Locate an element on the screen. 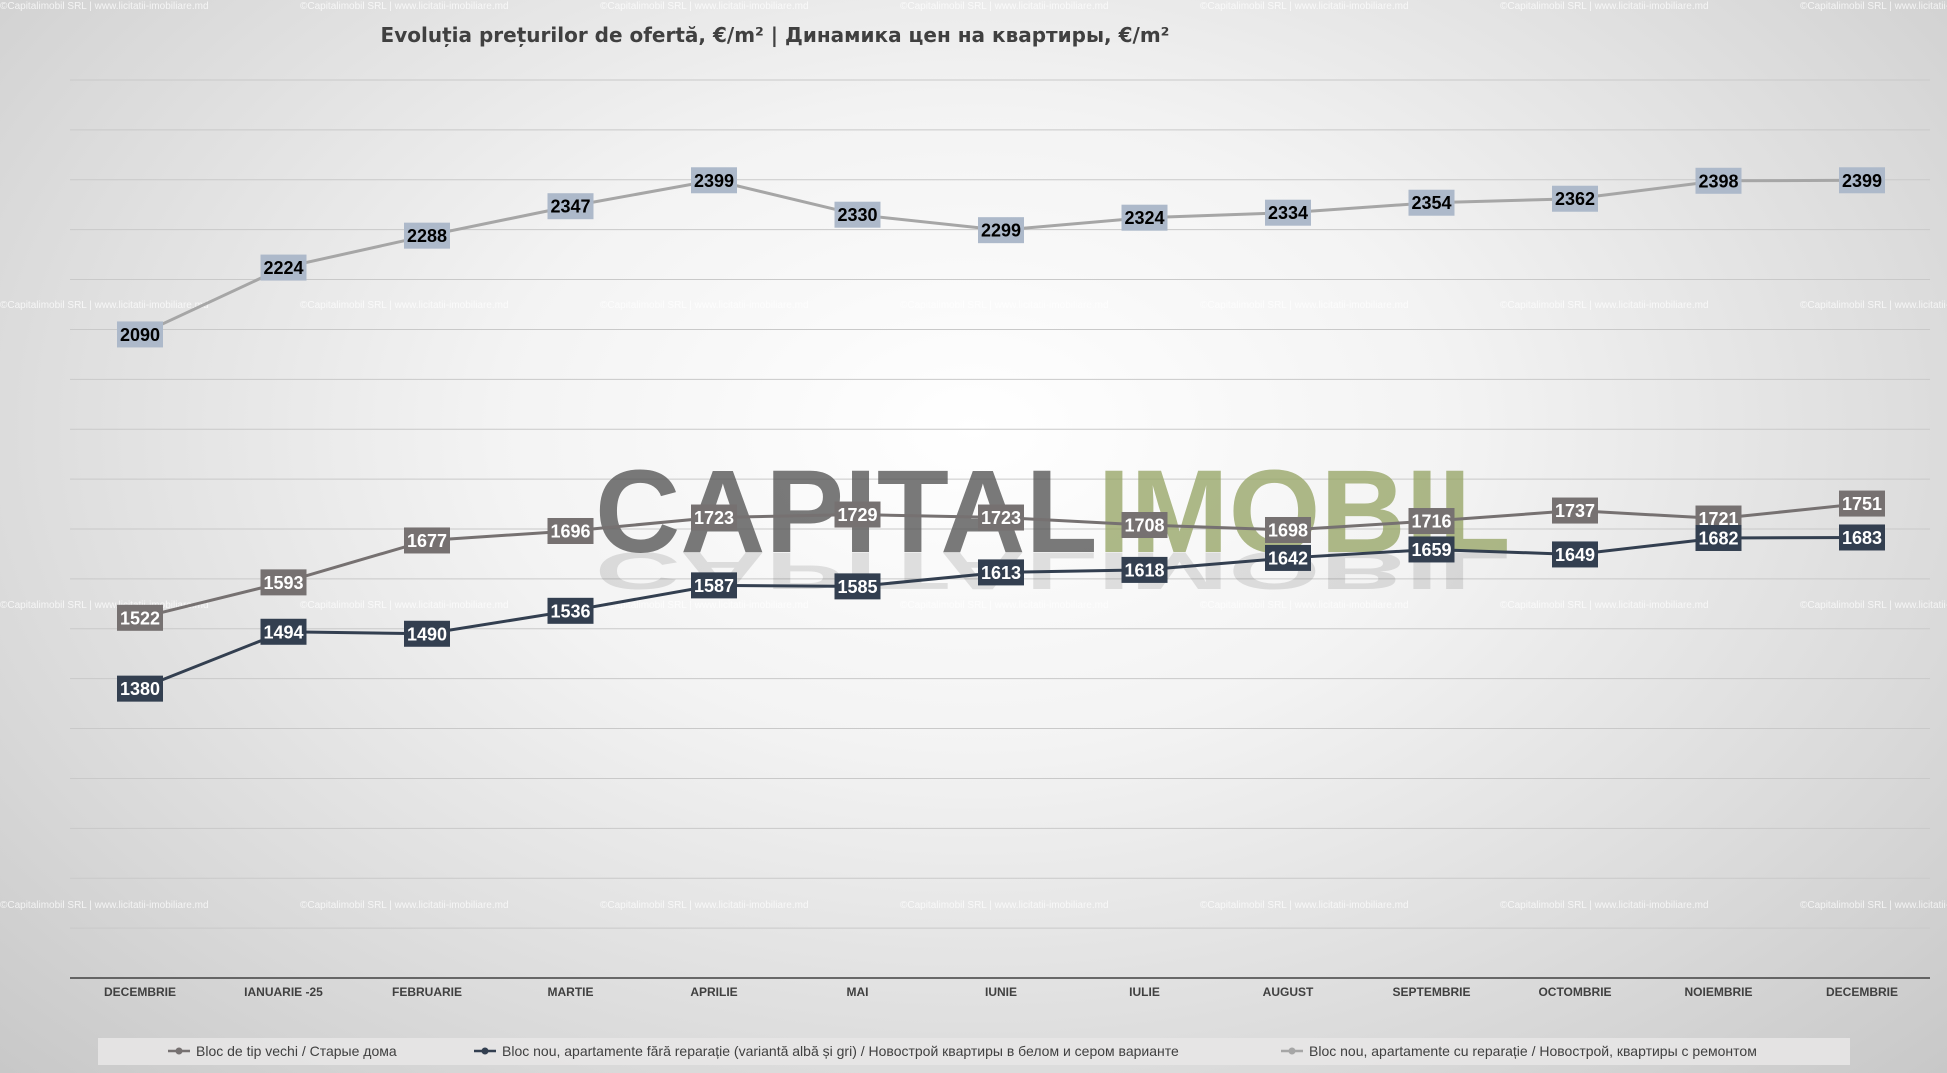 The height and width of the screenshot is (1073, 1947). data-label-value: 2354 is located at coordinates (1431, 203).